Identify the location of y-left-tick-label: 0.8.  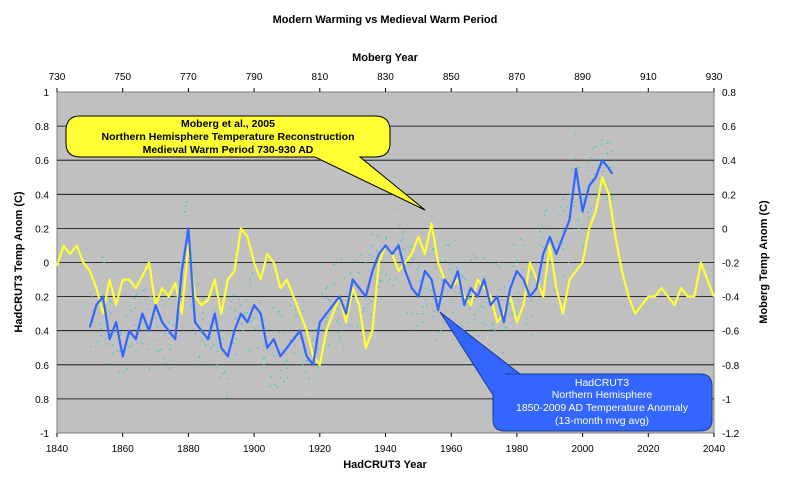
(42, 400).